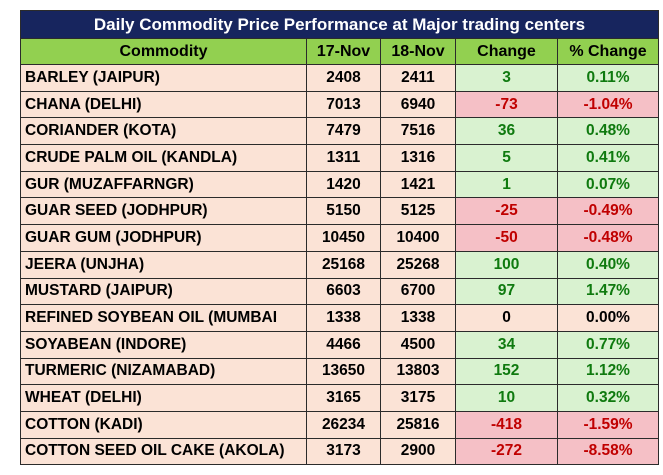 This screenshot has width=663, height=475. I want to click on price-18-nov-cell: 5125, so click(418, 211).